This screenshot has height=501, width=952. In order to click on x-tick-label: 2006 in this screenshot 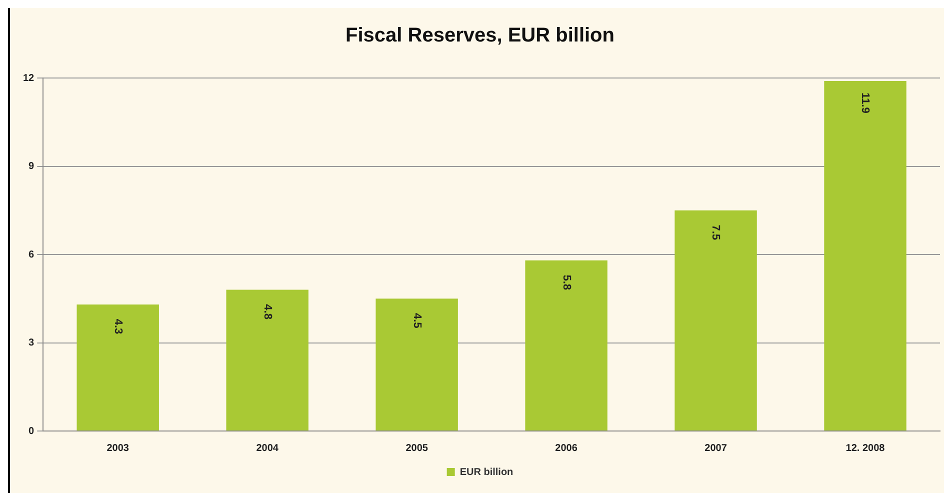, I will do `click(566, 448)`.